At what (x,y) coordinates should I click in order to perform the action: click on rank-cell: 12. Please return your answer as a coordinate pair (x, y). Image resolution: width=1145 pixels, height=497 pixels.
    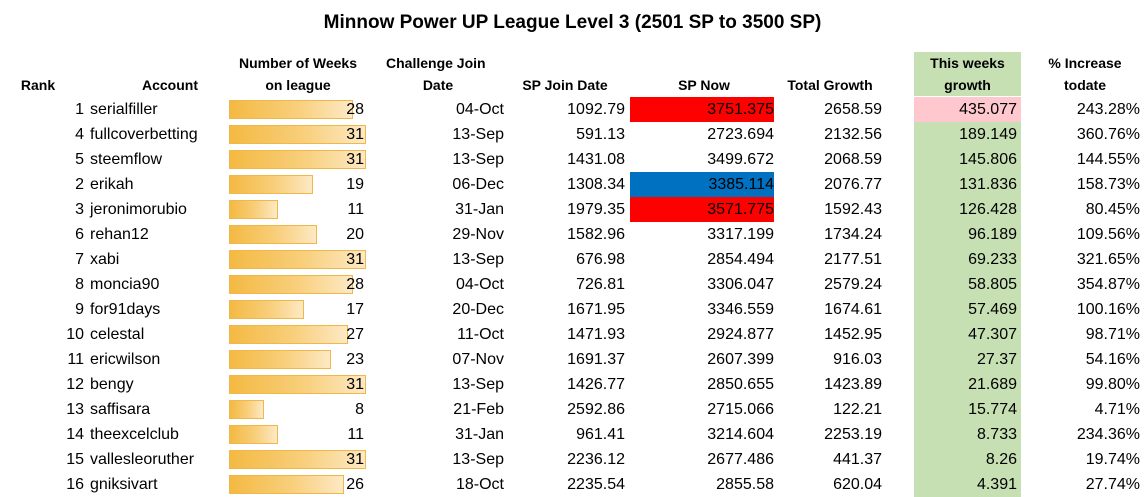
    Looking at the image, I should click on (75, 384).